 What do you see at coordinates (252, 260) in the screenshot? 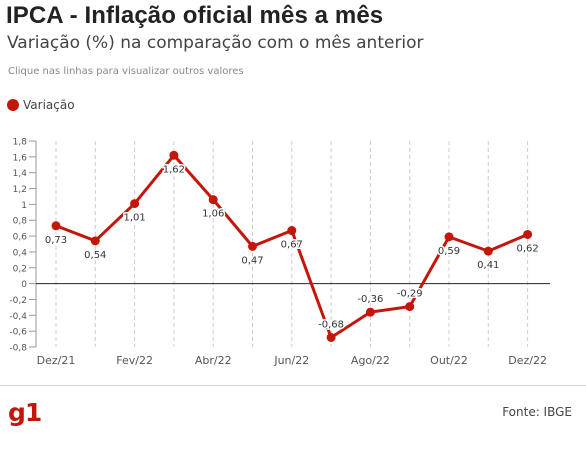
I see `data-label: 0,47` at bounding box center [252, 260].